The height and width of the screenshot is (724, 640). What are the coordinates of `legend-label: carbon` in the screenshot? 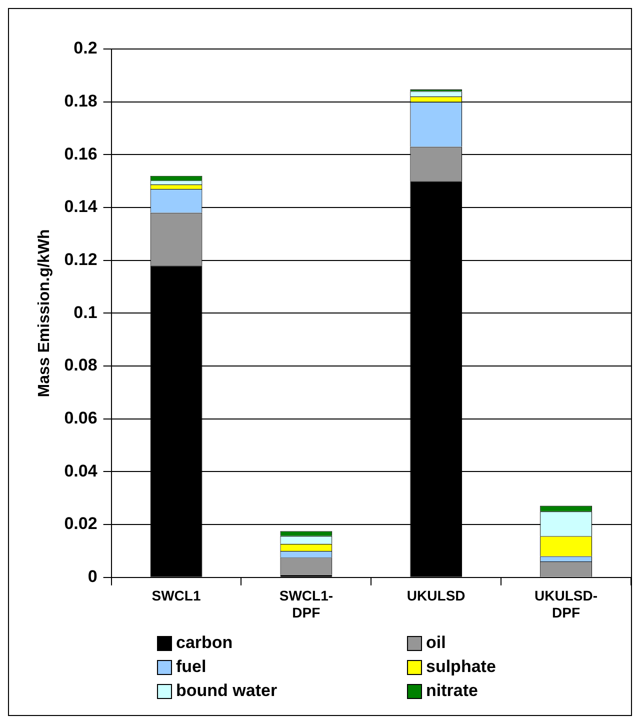 It's located at (204, 643).